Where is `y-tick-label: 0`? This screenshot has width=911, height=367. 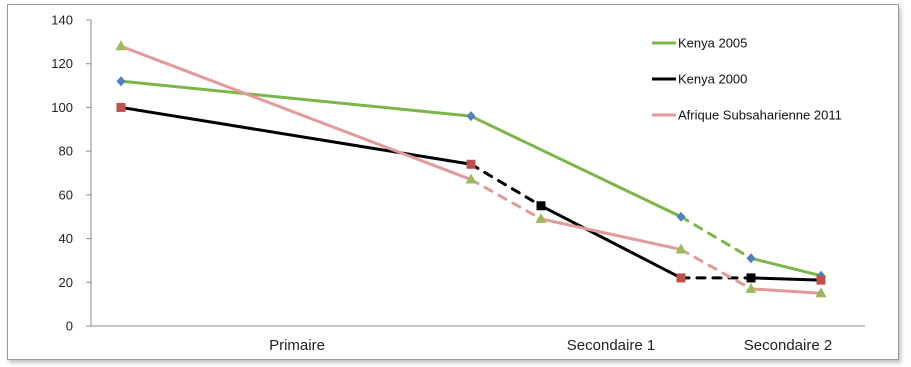 y-tick-label: 0 is located at coordinates (69, 326).